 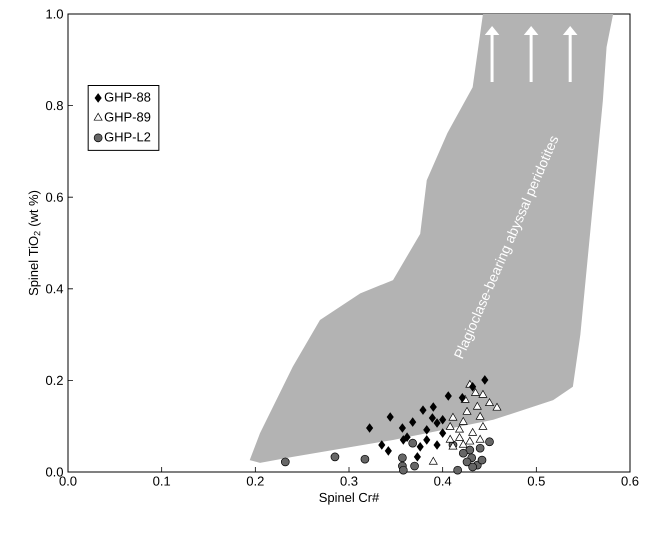 What do you see at coordinates (255, 481) in the screenshot?
I see `x-tick-label: 0.2` at bounding box center [255, 481].